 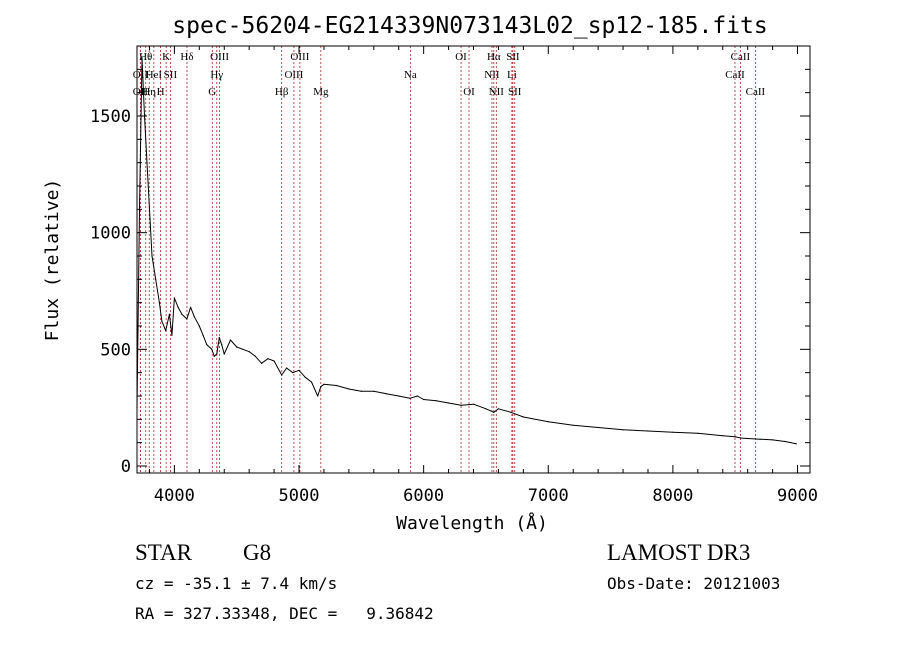 What do you see at coordinates (797, 496) in the screenshot?
I see `x-tick-label: 9000` at bounding box center [797, 496].